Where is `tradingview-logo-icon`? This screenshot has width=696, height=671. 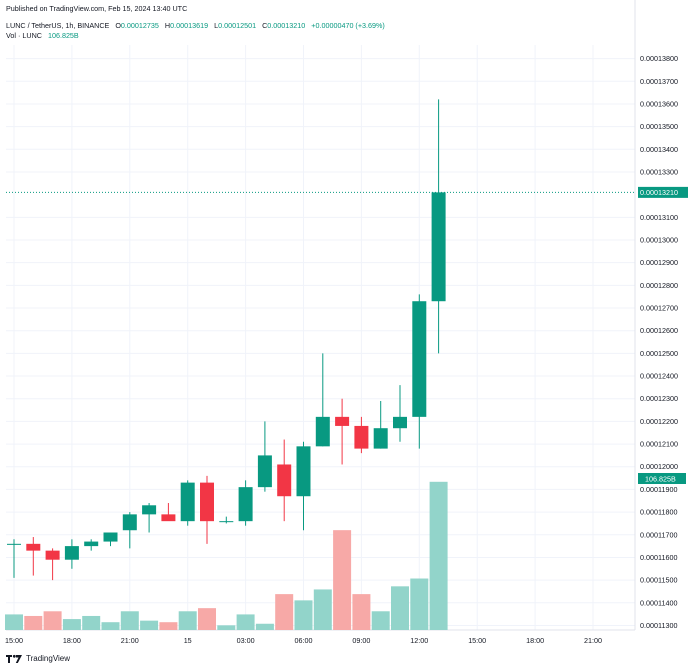 tradingview-logo-icon is located at coordinates (14, 658).